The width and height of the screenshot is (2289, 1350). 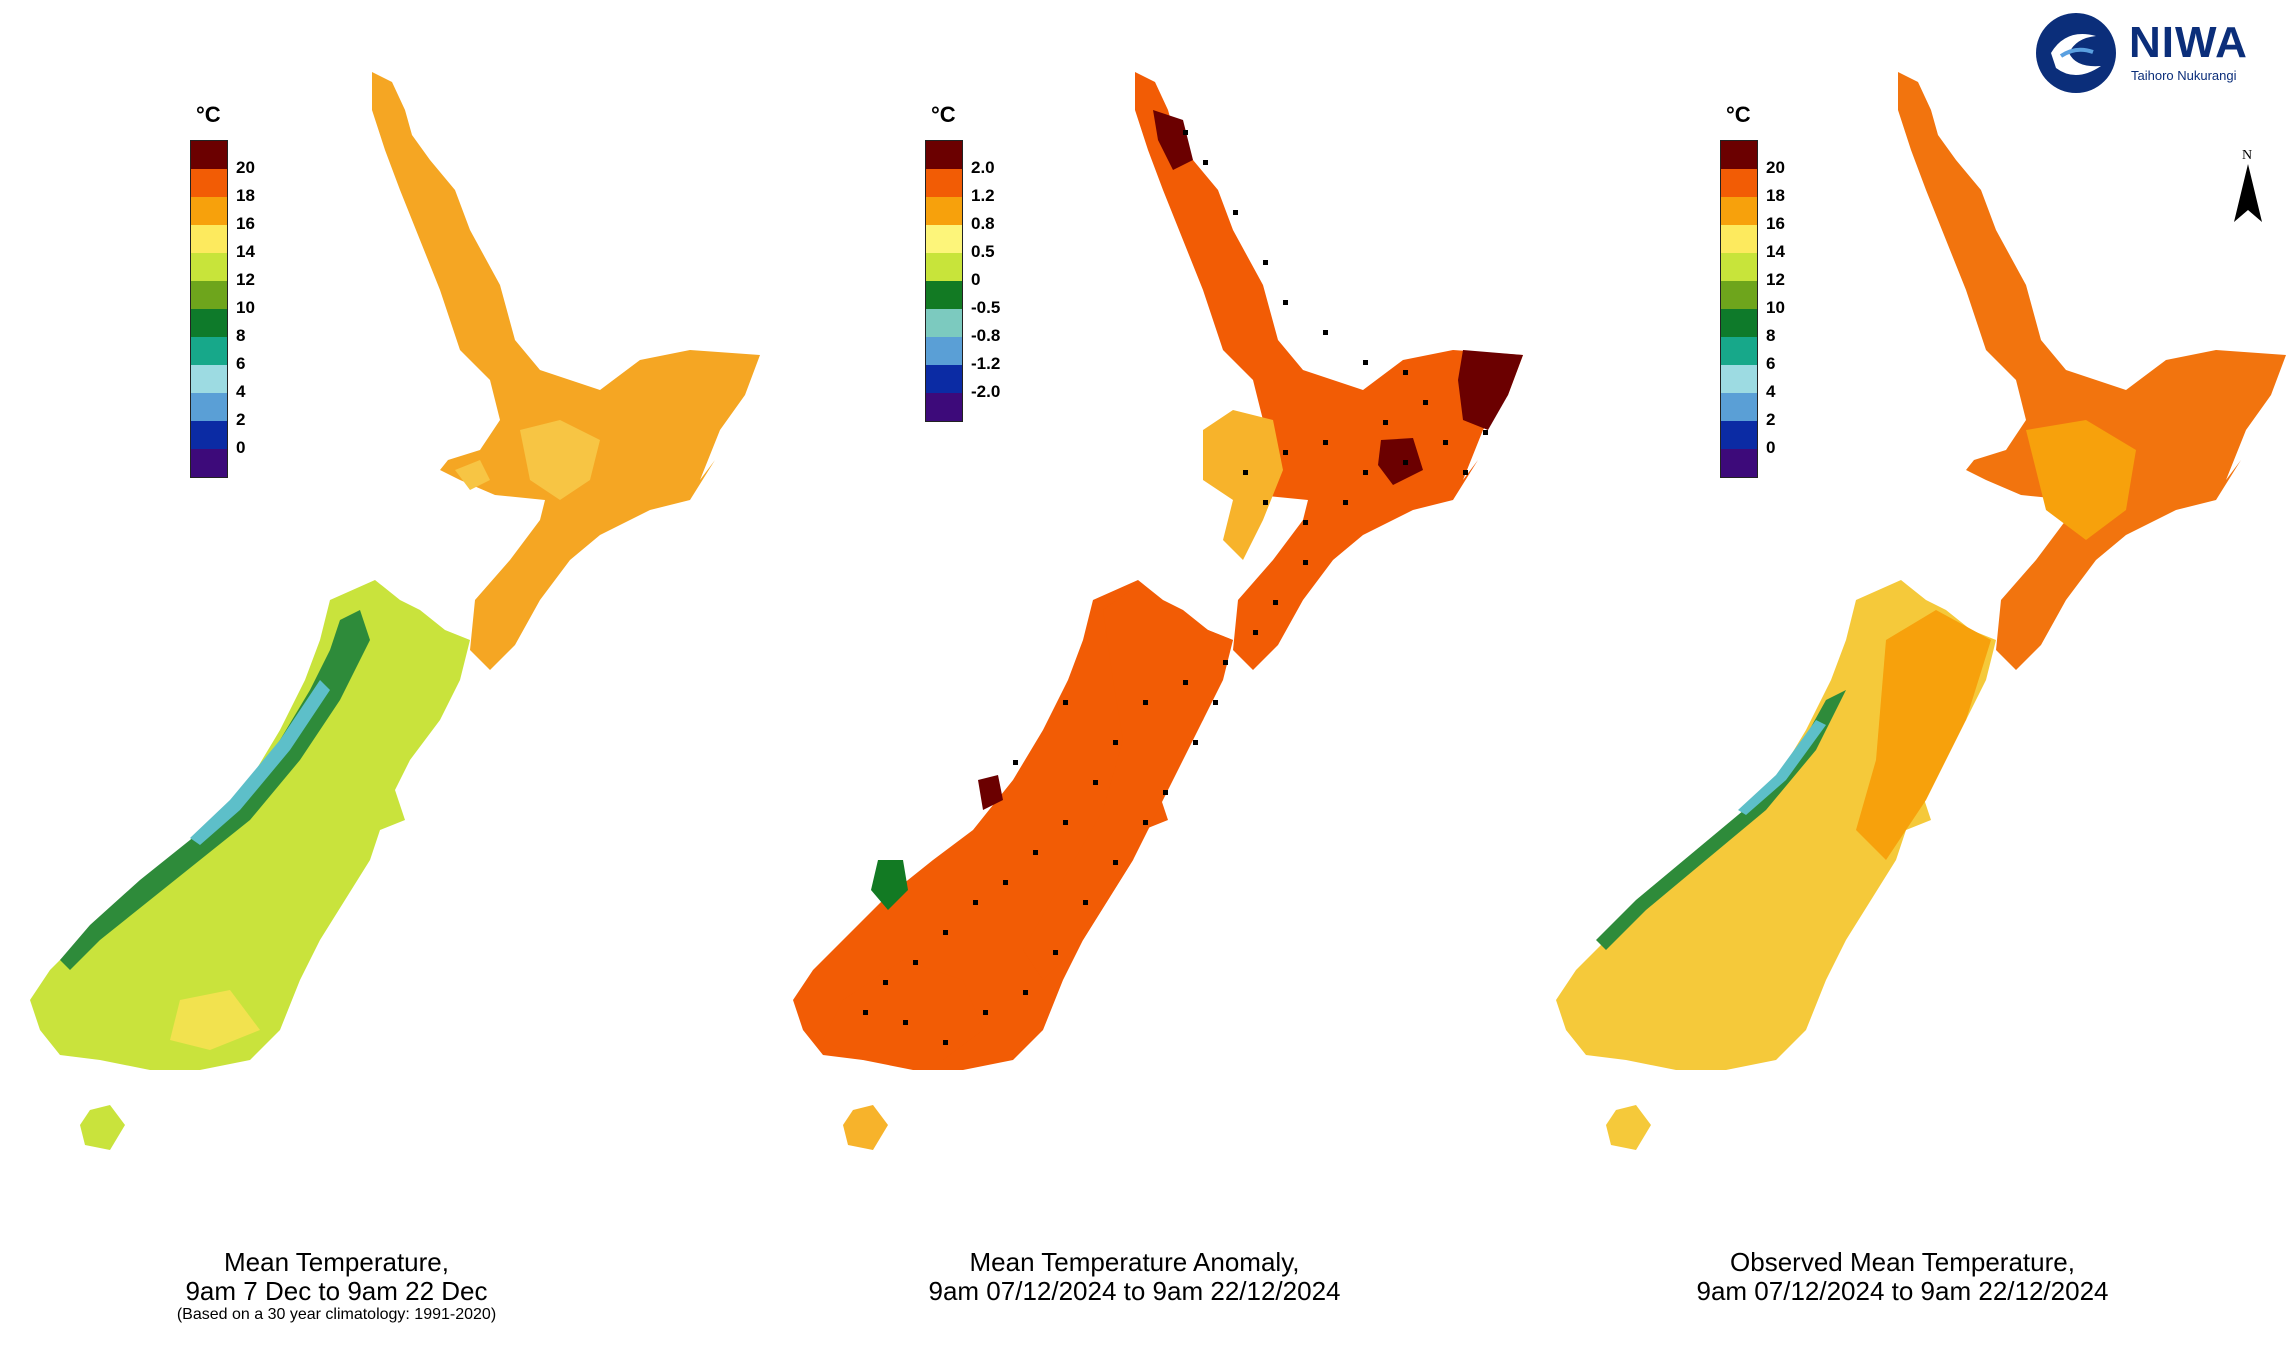 What do you see at coordinates (2092, 371) in the screenshot?
I see `north-island` at bounding box center [2092, 371].